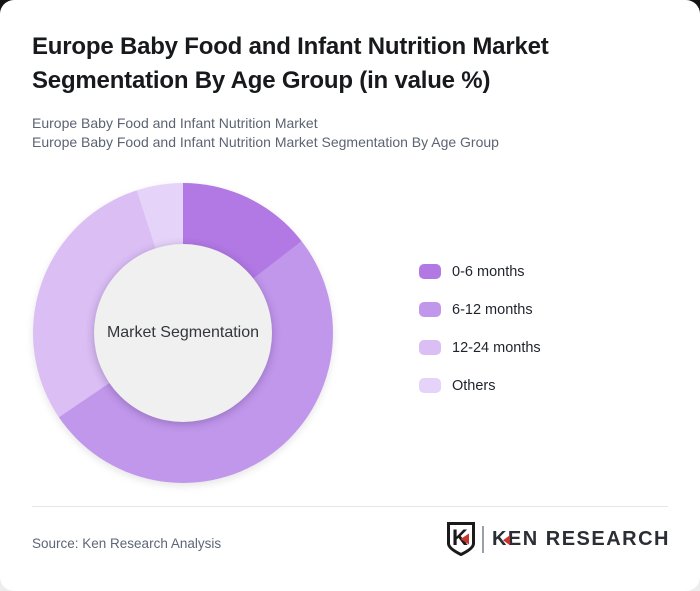  I want to click on logo-wordmark-text: KEN RESEARCH, so click(580, 538).